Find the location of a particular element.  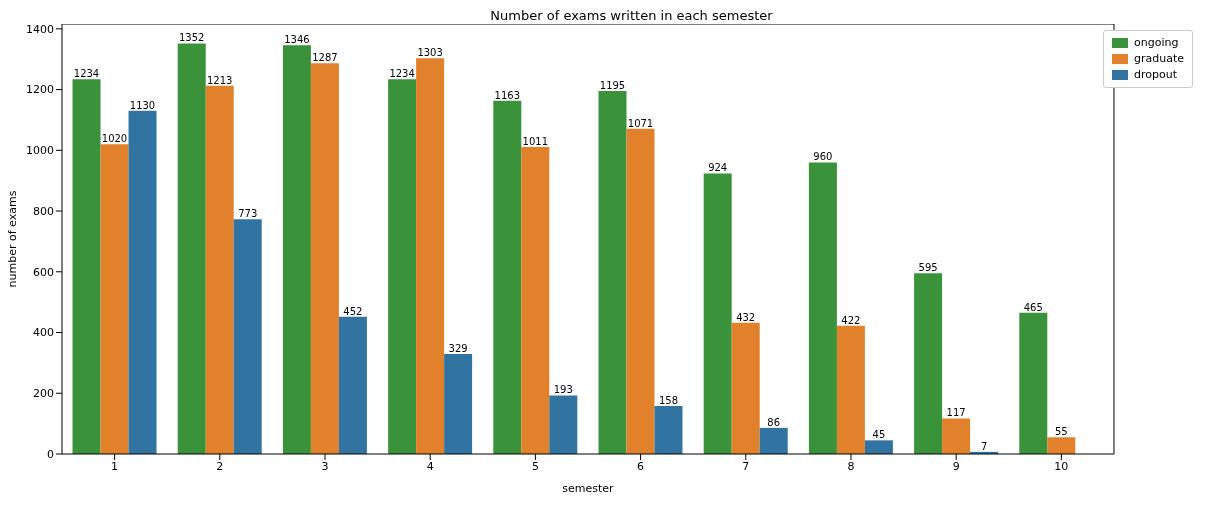

legend-label: graduate is located at coordinates (1158, 59).